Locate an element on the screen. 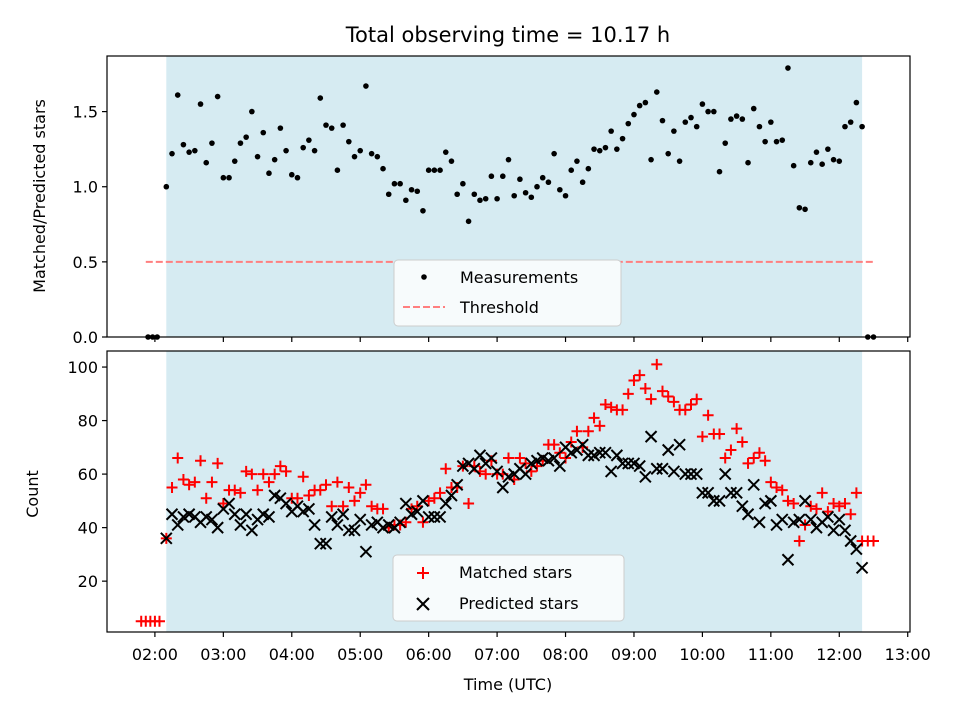 The width and height of the screenshot is (960, 720). top-legend-box is located at coordinates (507, 293).